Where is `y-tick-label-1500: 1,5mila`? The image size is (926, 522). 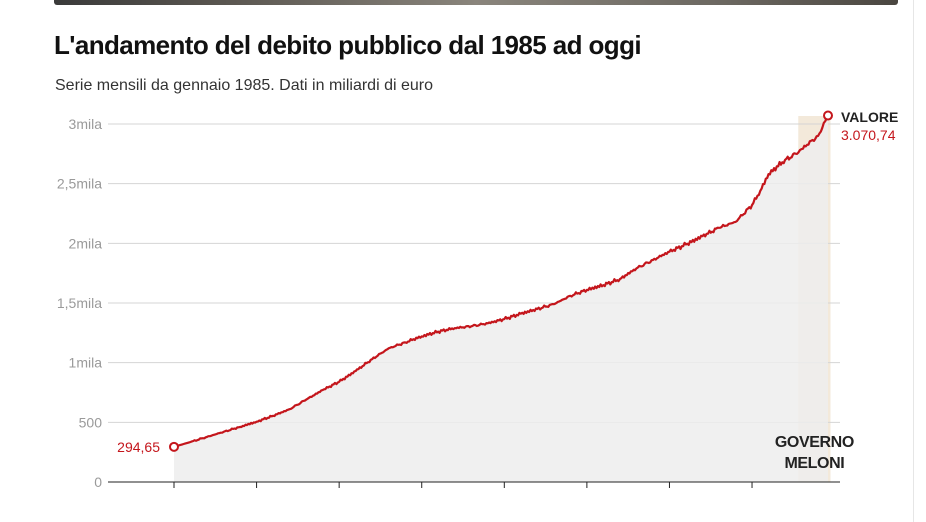 y-tick-label-1500: 1,5mila is located at coordinates (79, 303).